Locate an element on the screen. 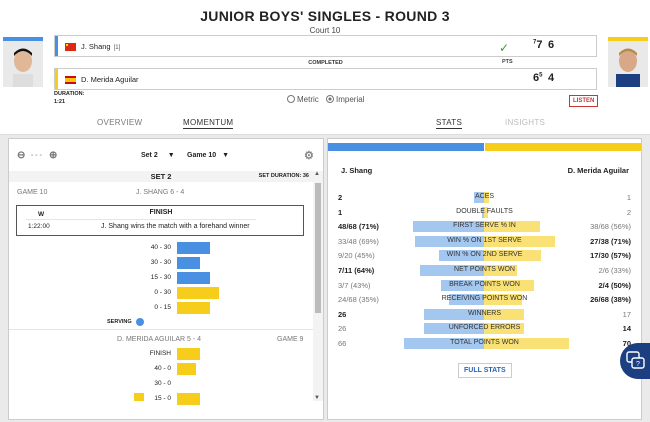 The width and height of the screenshot is (650, 422). game-select-value: Game 10 is located at coordinates (202, 155).